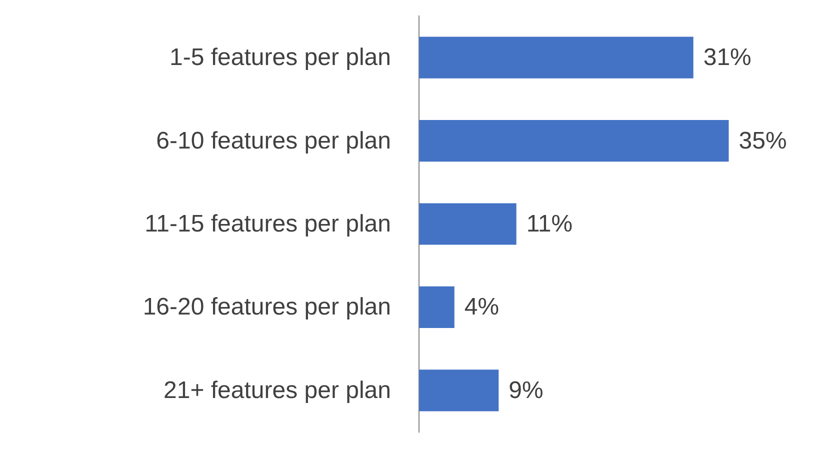 This screenshot has width=821, height=458. I want to click on data-label: 9%, so click(526, 390).